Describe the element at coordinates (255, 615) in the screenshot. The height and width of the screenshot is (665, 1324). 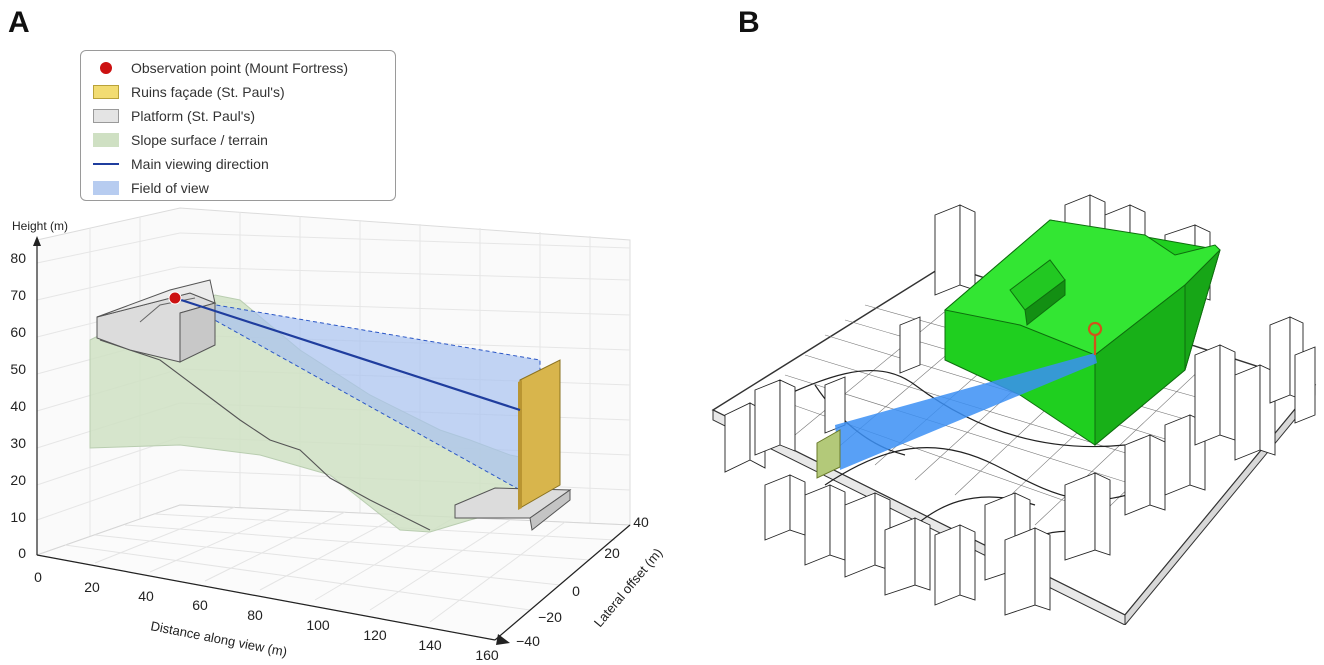
I see `x-tick: 80` at that location.